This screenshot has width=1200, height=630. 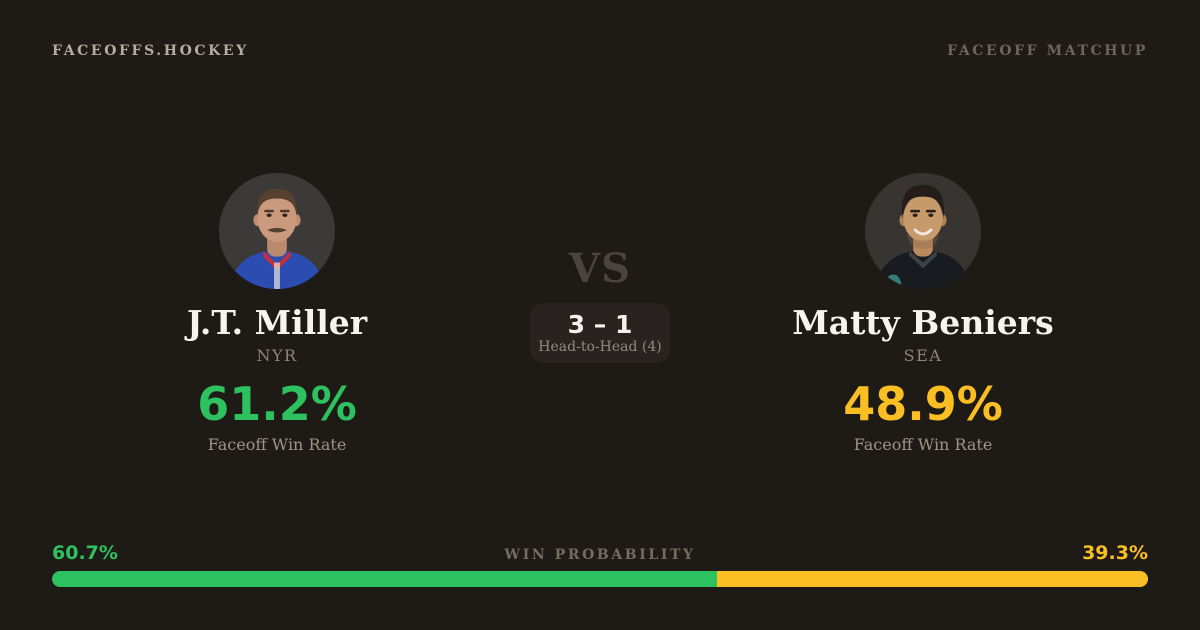 I want to click on player-photo-left, so click(x=277, y=231).